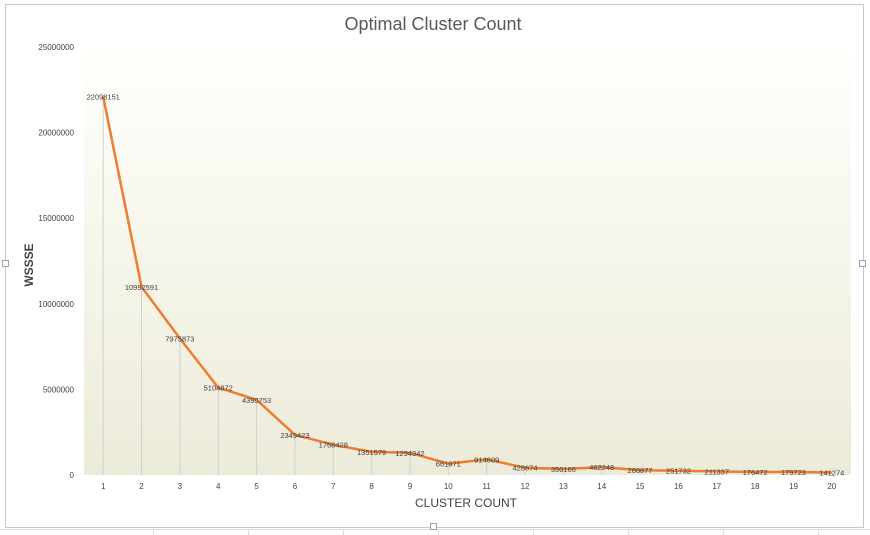  I want to click on data-label: 462248, so click(601, 467).